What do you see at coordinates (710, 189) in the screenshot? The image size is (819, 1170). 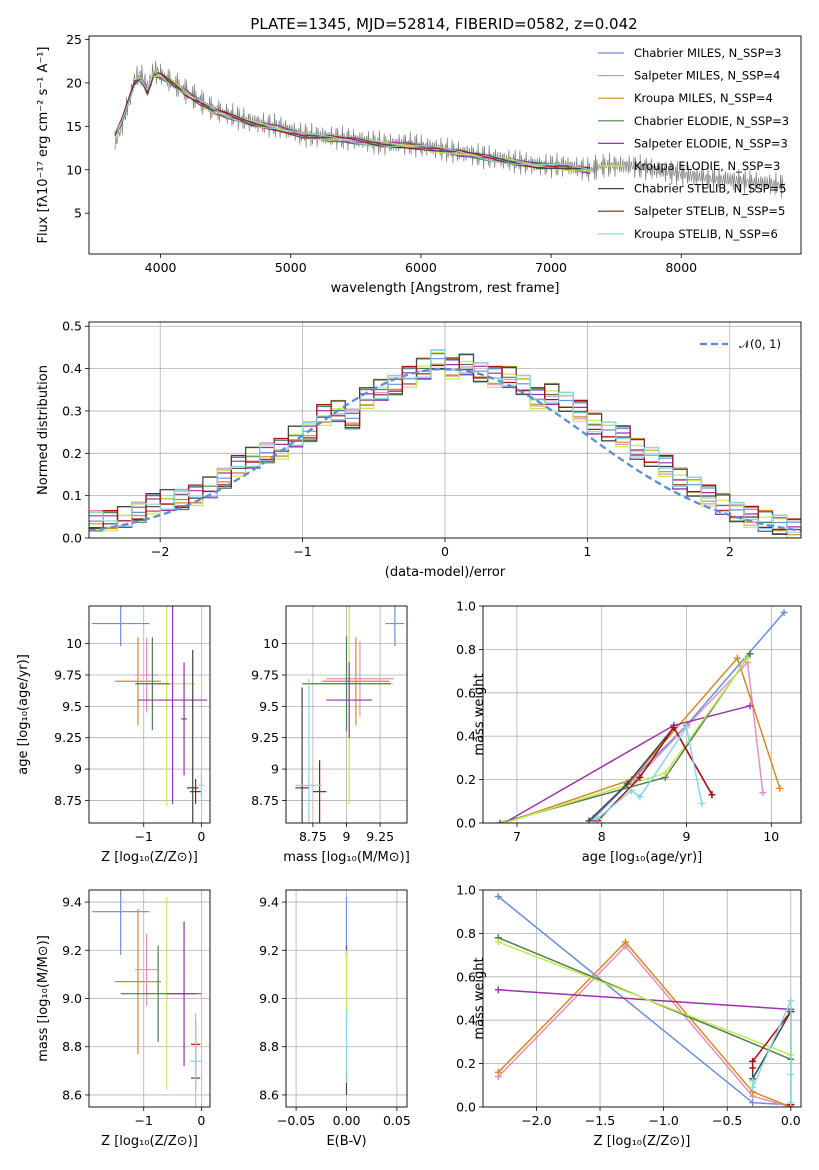 I see `legend-entry: Chabrier STELIB, N_SSP=5` at bounding box center [710, 189].